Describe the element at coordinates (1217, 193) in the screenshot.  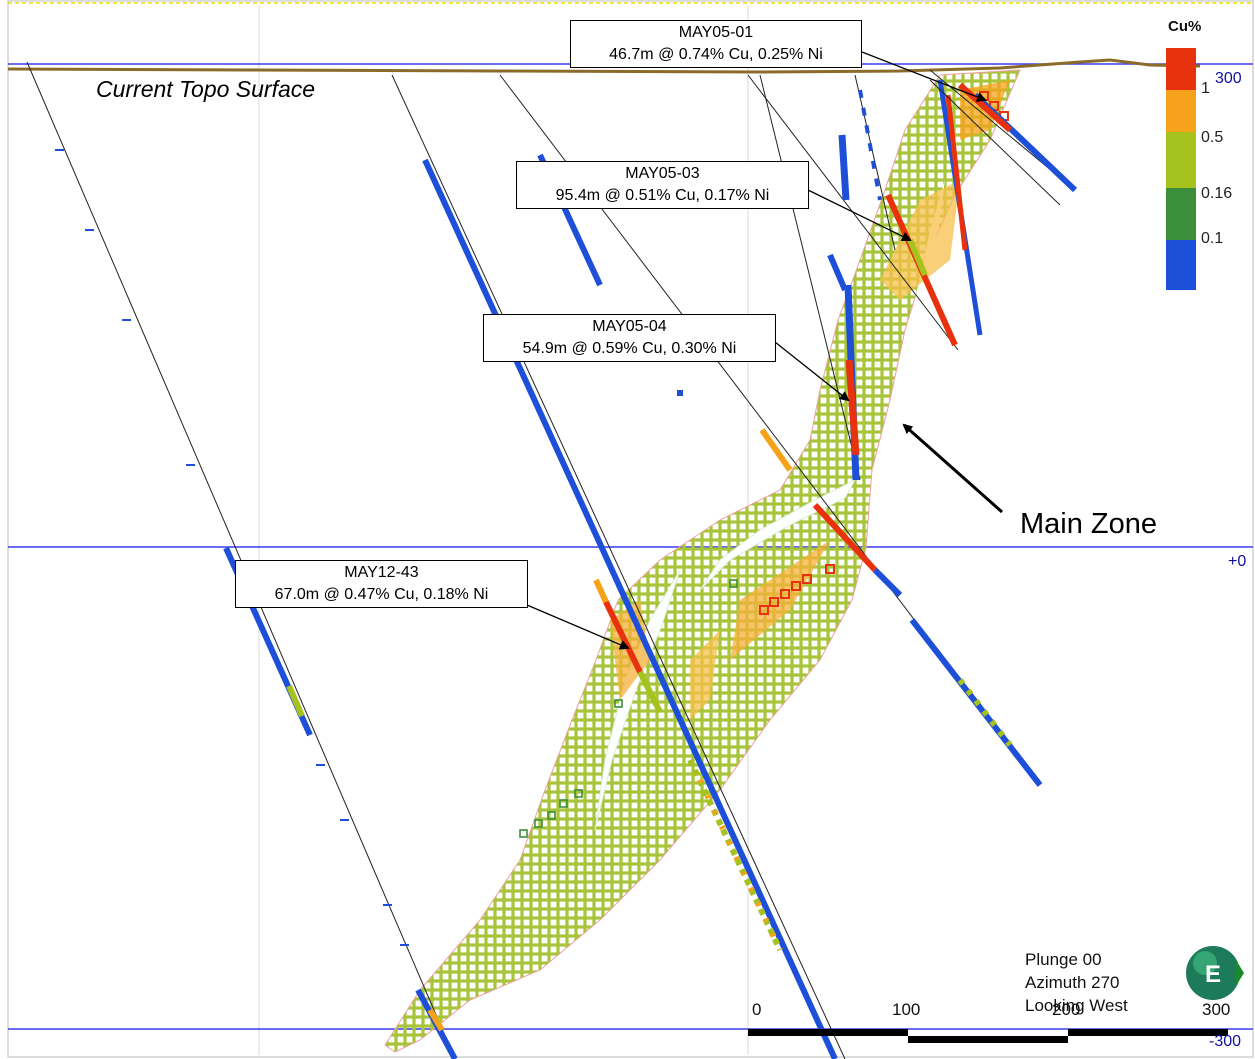
I see `legend-tick: 0.16` at that location.